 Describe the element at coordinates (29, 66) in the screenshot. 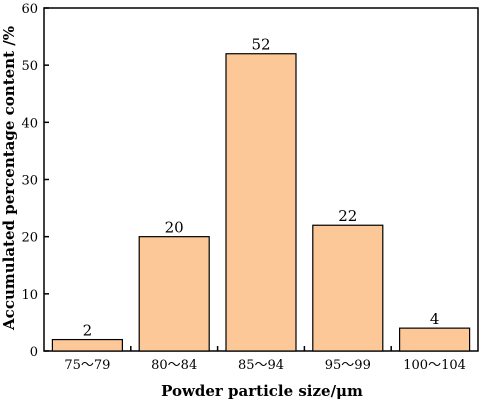

I see `y-tick-label: 50` at that location.